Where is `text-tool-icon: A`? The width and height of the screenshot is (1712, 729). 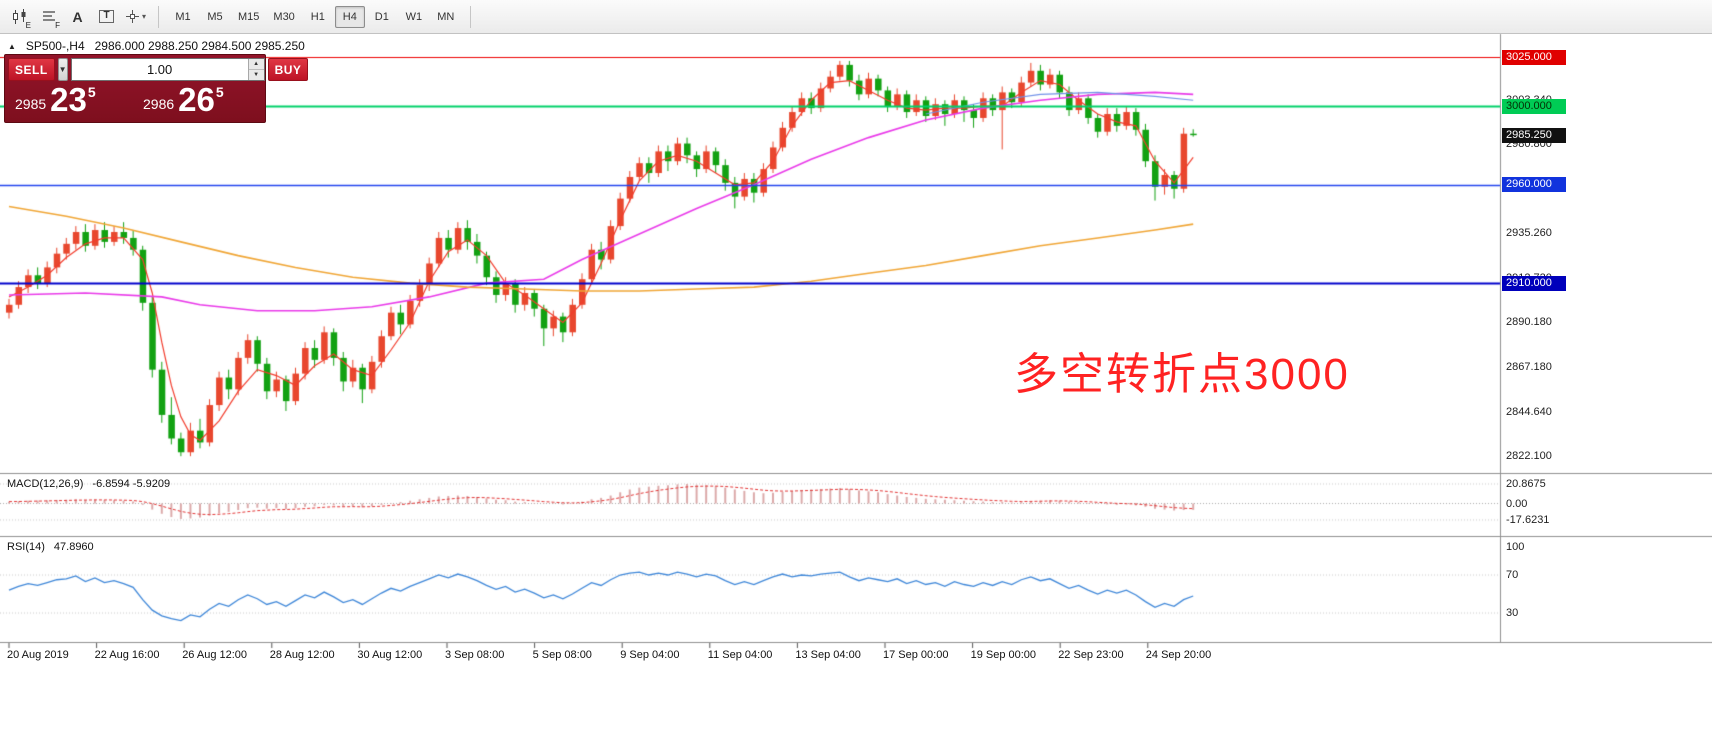
text-tool-icon: A is located at coordinates (77, 17).